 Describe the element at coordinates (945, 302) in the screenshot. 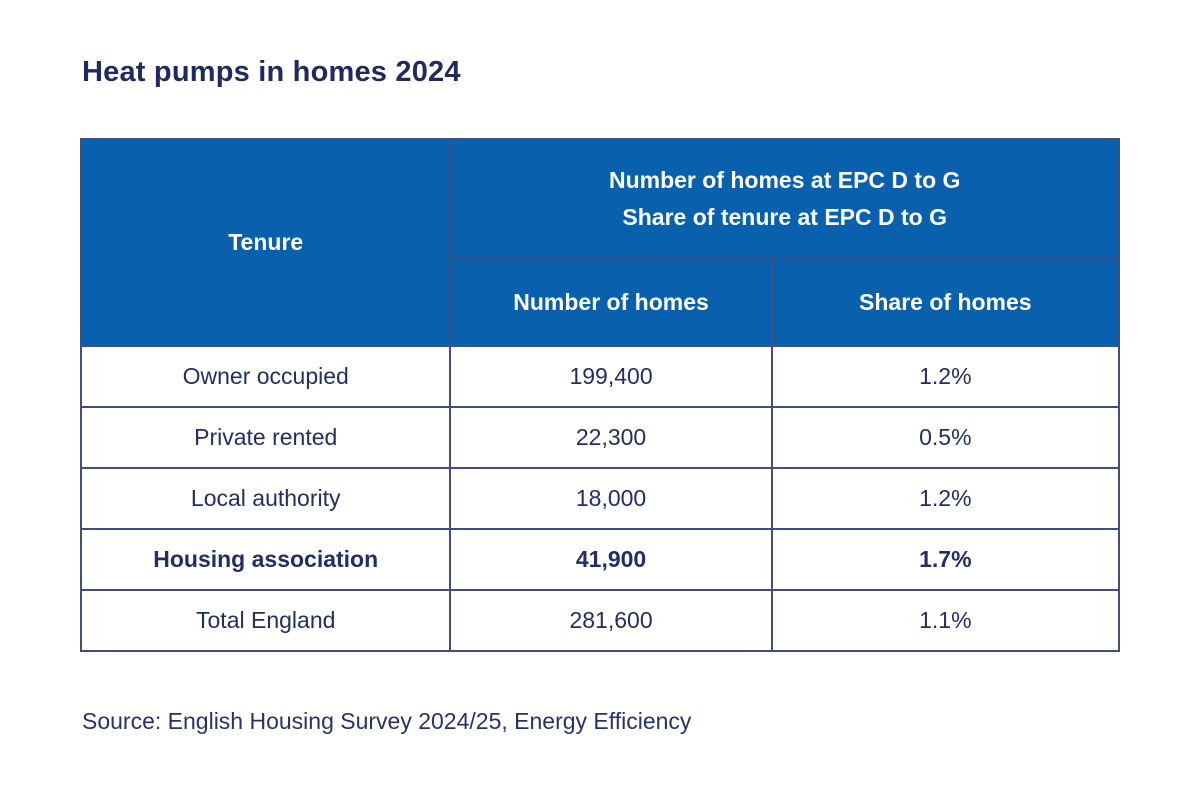

I see `share-of-homes-header-cell: Share of homes` at that location.